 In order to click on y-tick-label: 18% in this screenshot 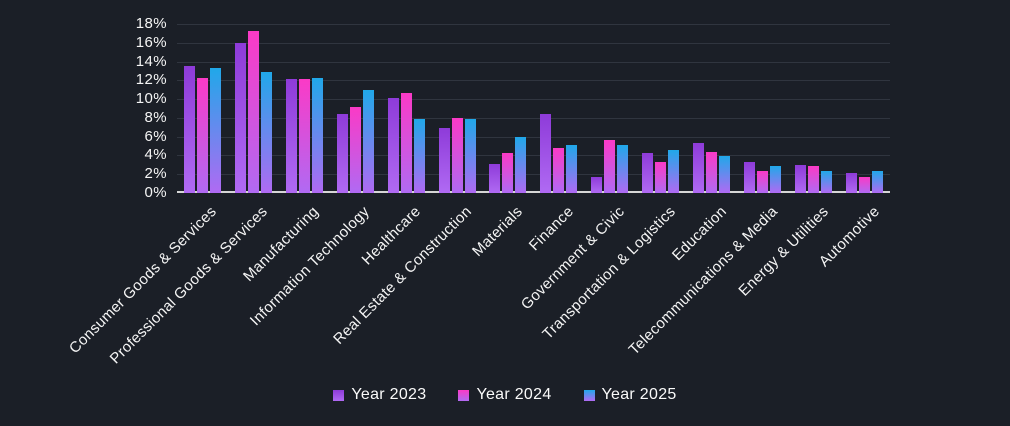, I will do `click(151, 23)`.